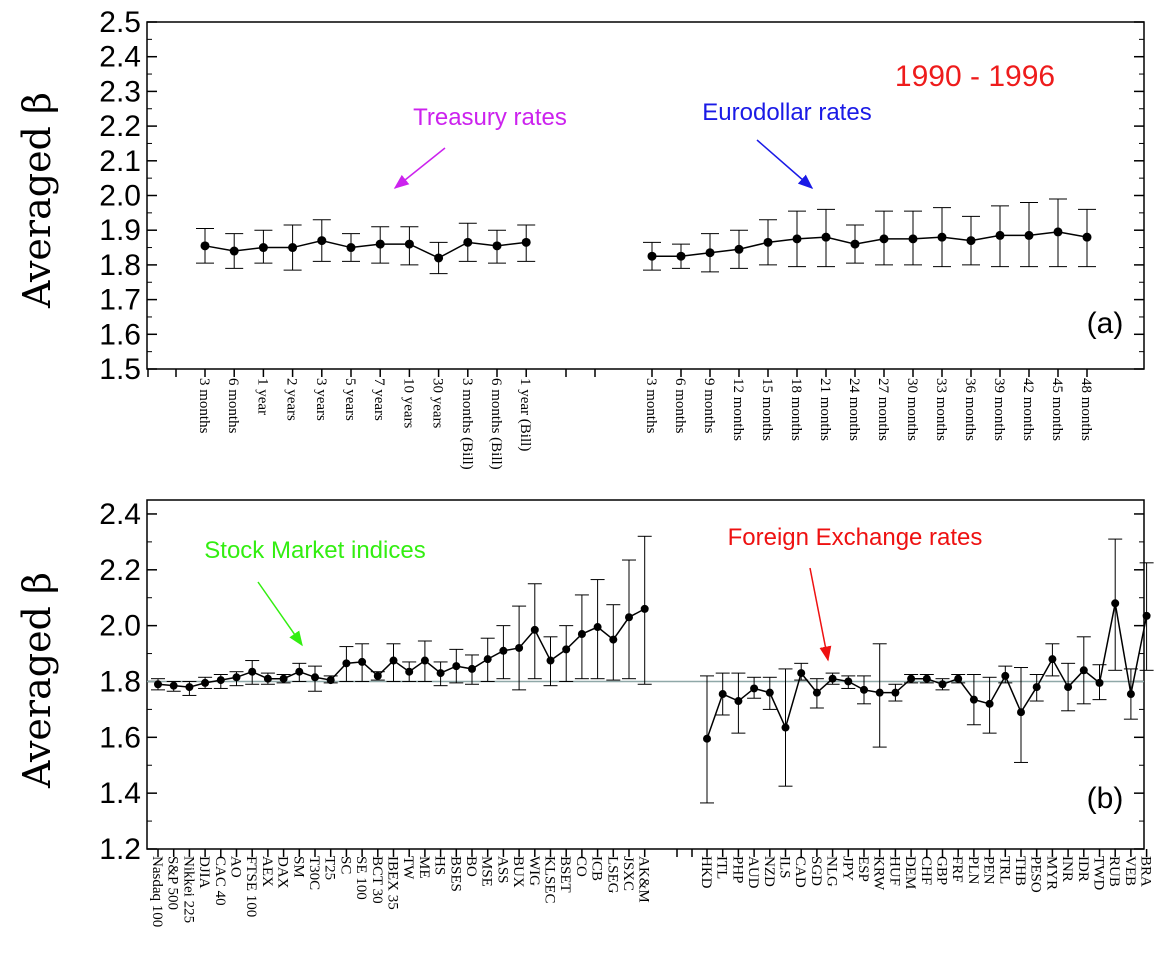 This screenshot has height=954, width=1156. What do you see at coordinates (816, 692) in the screenshot?
I see `point-foreign-exchange-rates-sgd` at bounding box center [816, 692].